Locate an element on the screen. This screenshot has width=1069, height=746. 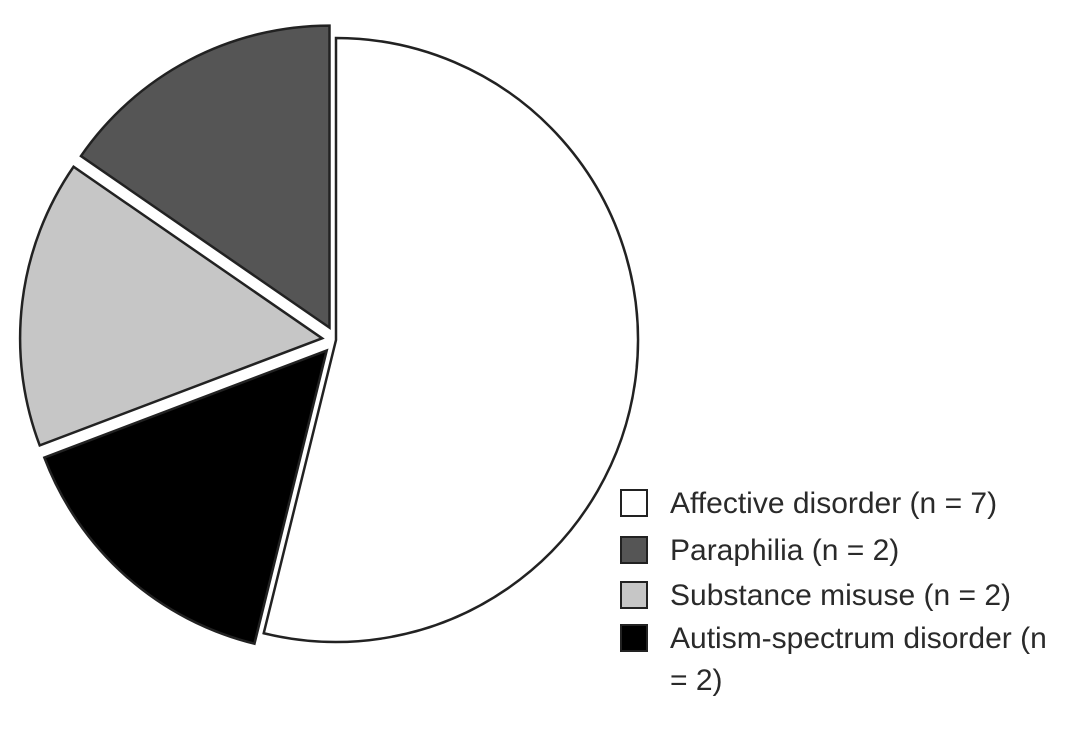
legend-item: Substance misuse (n = 2) is located at coordinates (837, 596).